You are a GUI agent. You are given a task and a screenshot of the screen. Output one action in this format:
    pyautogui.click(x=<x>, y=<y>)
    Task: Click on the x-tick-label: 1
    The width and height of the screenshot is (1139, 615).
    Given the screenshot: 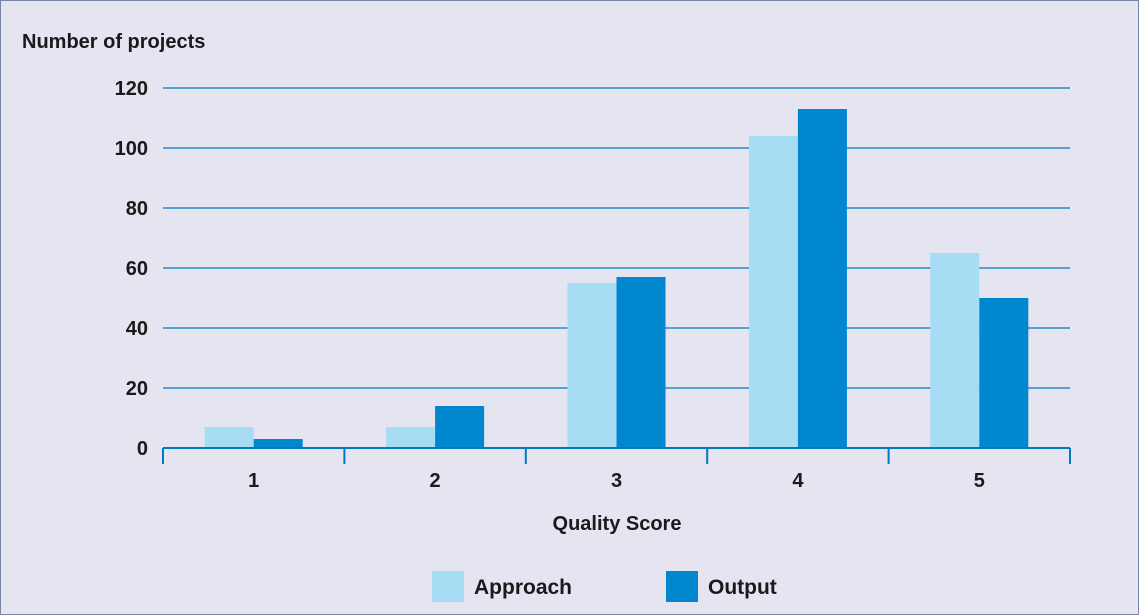 What is the action you would take?
    pyautogui.click(x=253, y=481)
    